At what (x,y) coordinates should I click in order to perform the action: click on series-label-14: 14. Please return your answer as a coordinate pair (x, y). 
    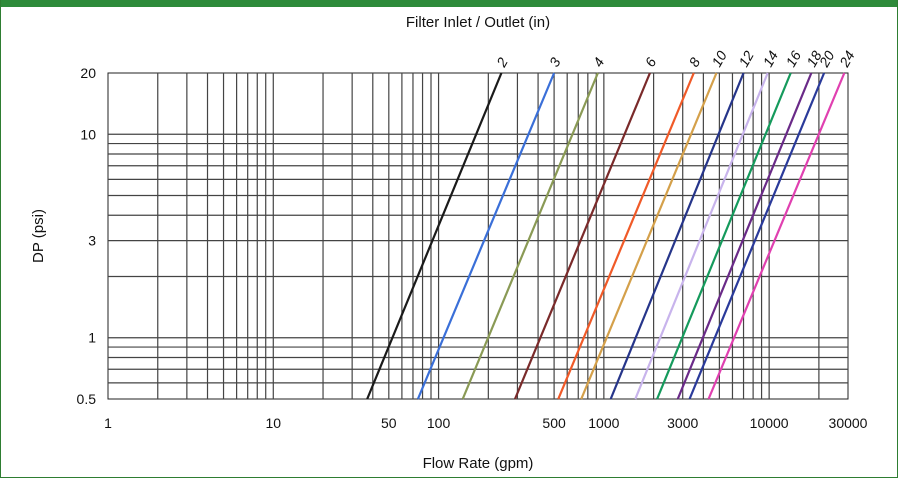
    Looking at the image, I should click on (770, 59).